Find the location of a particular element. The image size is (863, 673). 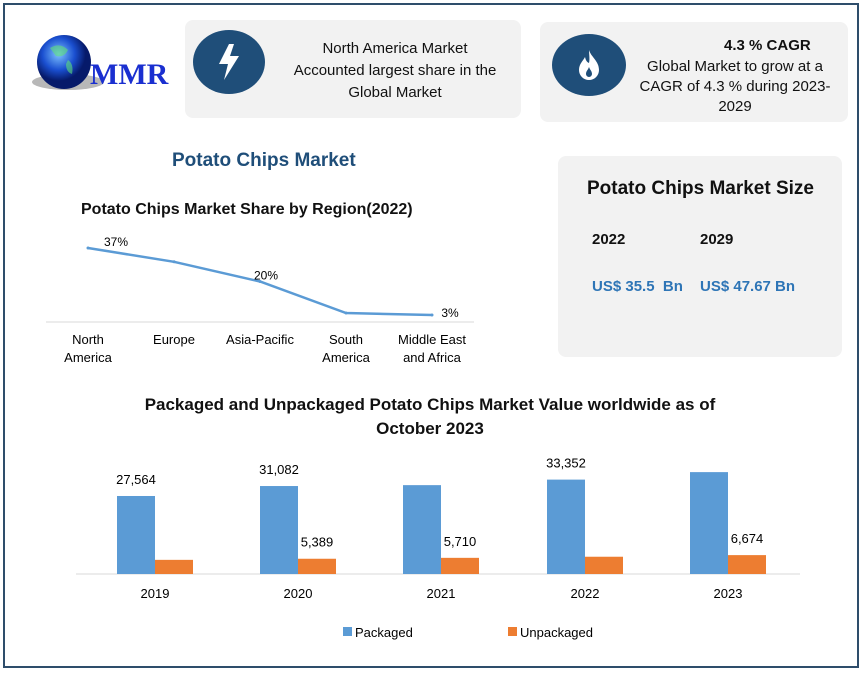

data-label: 37% is located at coordinates (116, 242).